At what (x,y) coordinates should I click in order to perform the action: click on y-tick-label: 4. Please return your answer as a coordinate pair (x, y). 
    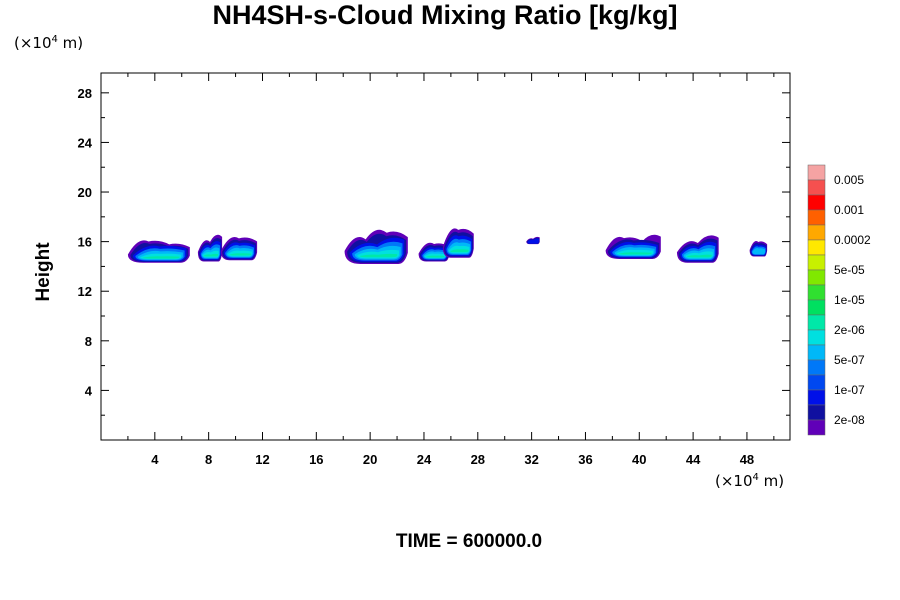
    Looking at the image, I should click on (89, 390).